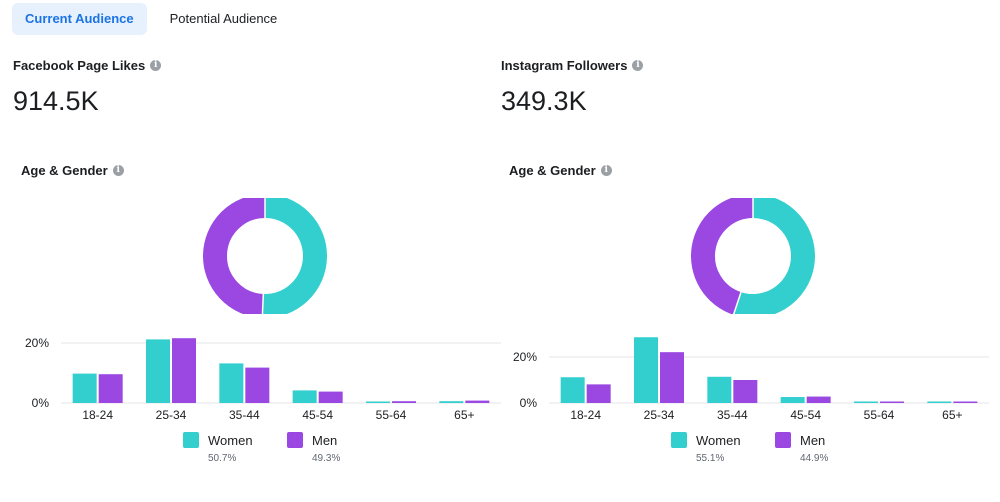  I want to click on legend-pct-men: 44.9%, so click(814, 458).